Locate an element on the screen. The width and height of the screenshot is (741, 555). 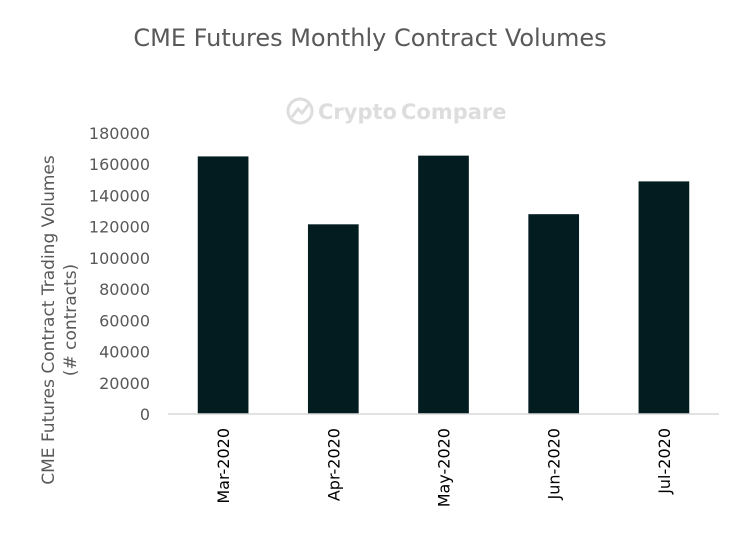
y-tick-label: 60000 is located at coordinates (124, 320).